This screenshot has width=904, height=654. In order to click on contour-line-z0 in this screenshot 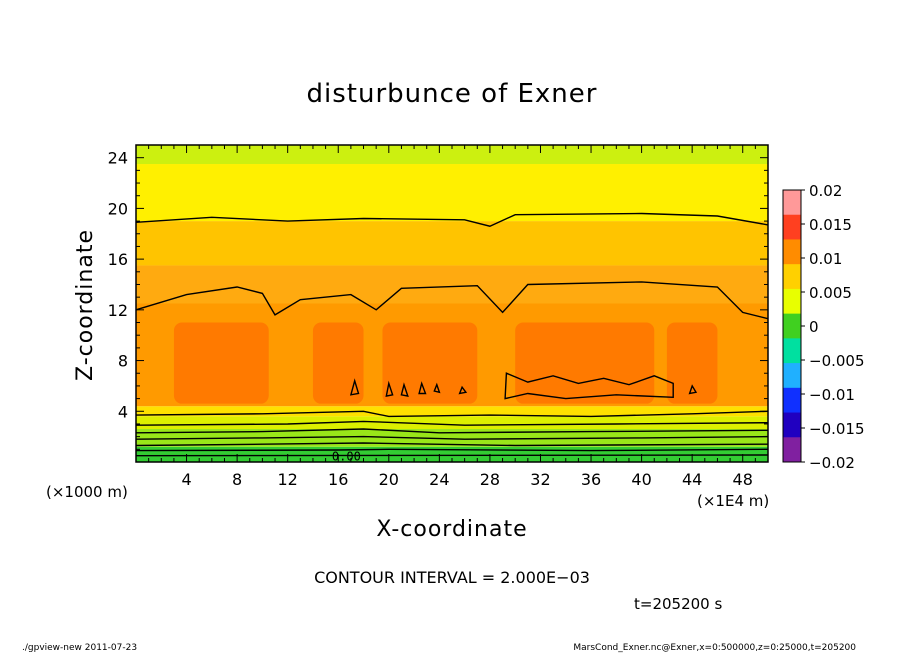, I will do `click(452, 455)`.